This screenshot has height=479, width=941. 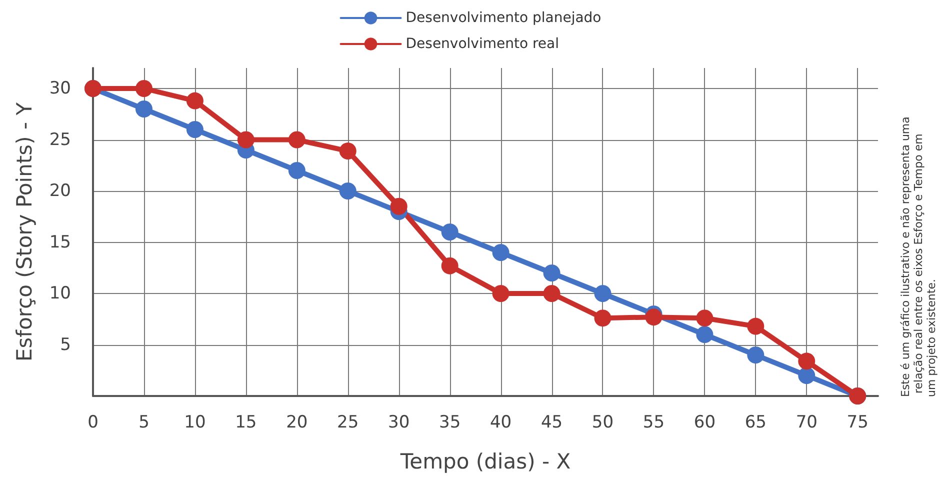 I want to click on x-tick-label: 10, so click(x=195, y=422).